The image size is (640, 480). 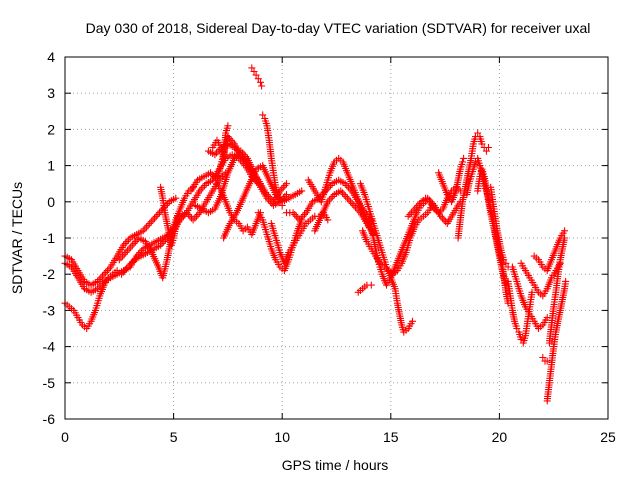 What do you see at coordinates (49, 238) in the screenshot?
I see `y-tick-label: -1` at bounding box center [49, 238].